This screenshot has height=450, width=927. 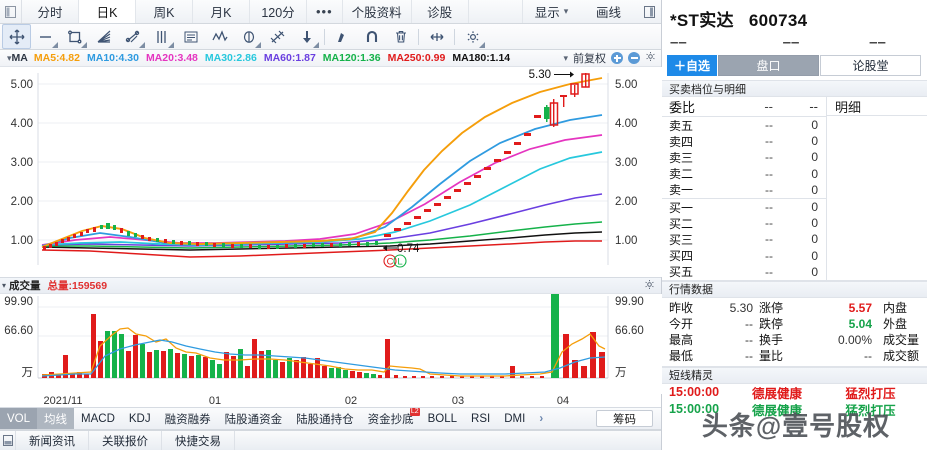 What do you see at coordinates (330, 286) in the screenshot?
I see `volume-section-header: ▾ 成交量 总量:159569` at bounding box center [330, 286].